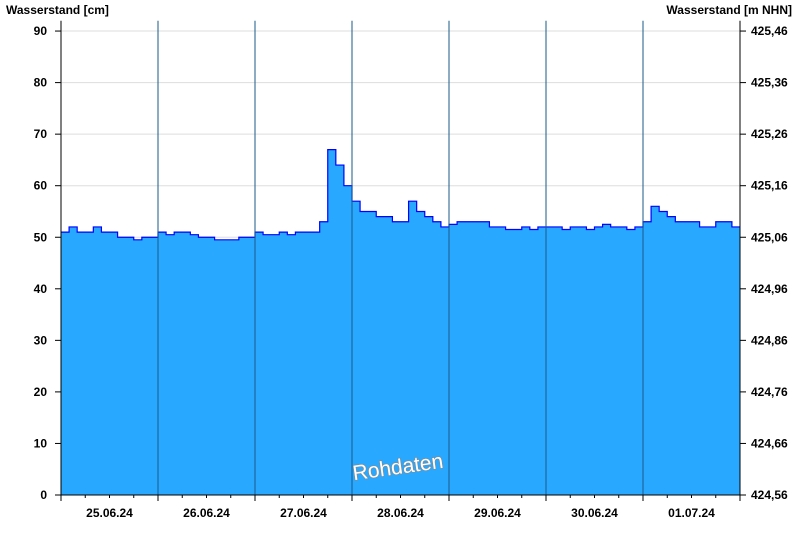 This screenshot has width=800, height=555. Describe the element at coordinates (769, 443) in the screenshot. I see `right-tick-label: 424,66` at that location.